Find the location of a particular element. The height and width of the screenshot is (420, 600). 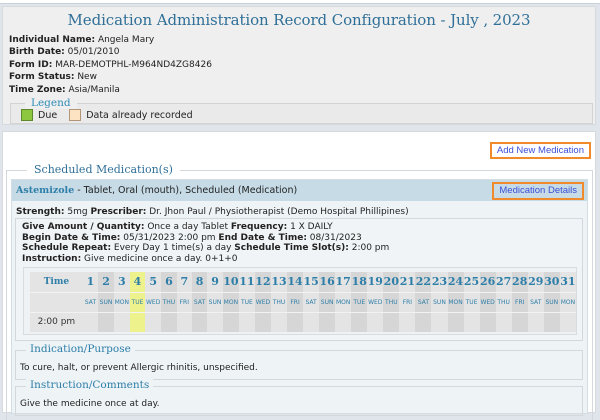

legend-items: Due Data already recorded is located at coordinates (107, 115).